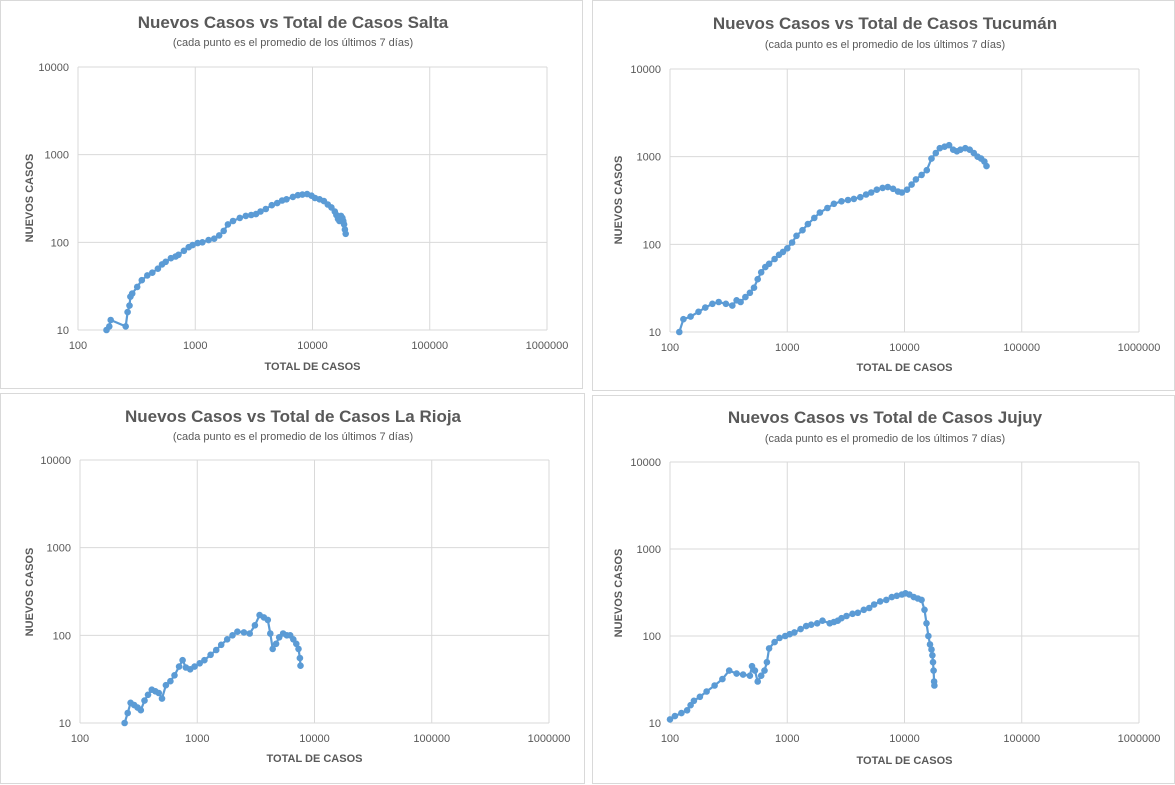 This screenshot has width=1175, height=785. I want to click on chart-title: Nuevos Casos vs Total de Casos La Rioja, so click(293, 416).